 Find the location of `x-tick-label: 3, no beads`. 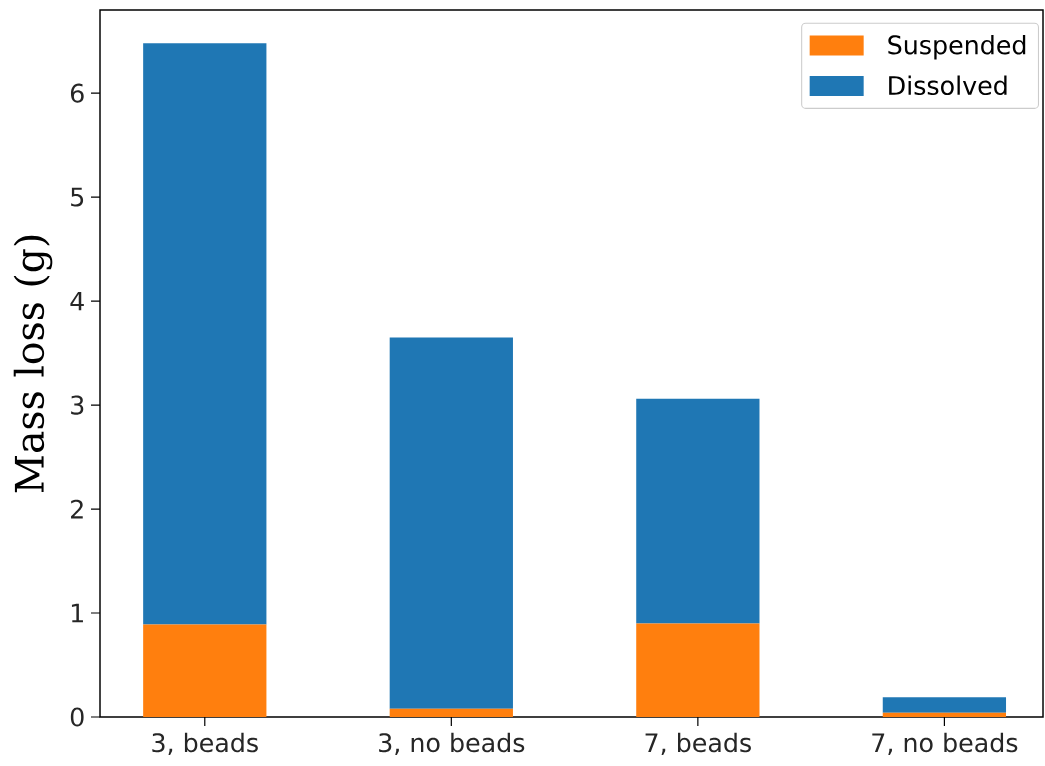

x-tick-label: 3, no beads is located at coordinates (452, 743).